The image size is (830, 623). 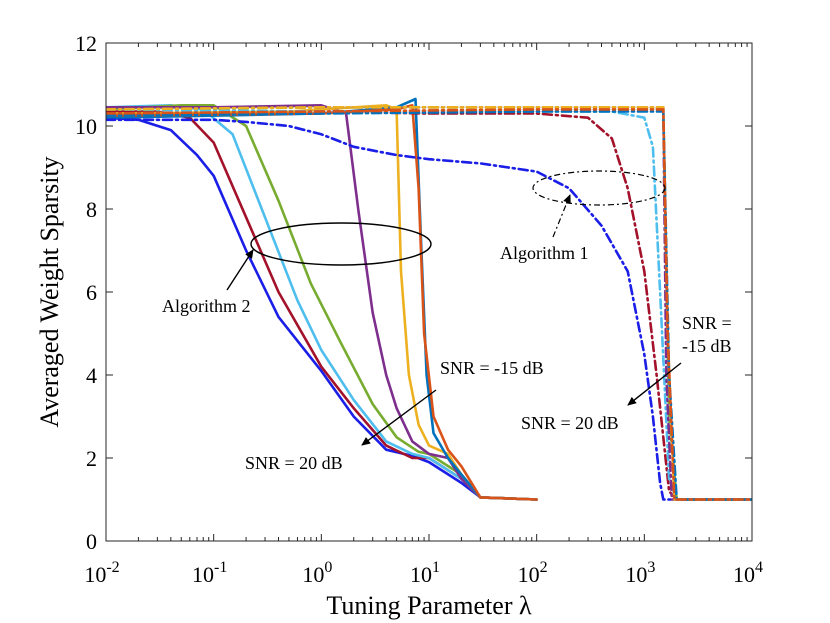 What do you see at coordinates (341, 244) in the screenshot?
I see `algorithm-2-ellipse` at bounding box center [341, 244].